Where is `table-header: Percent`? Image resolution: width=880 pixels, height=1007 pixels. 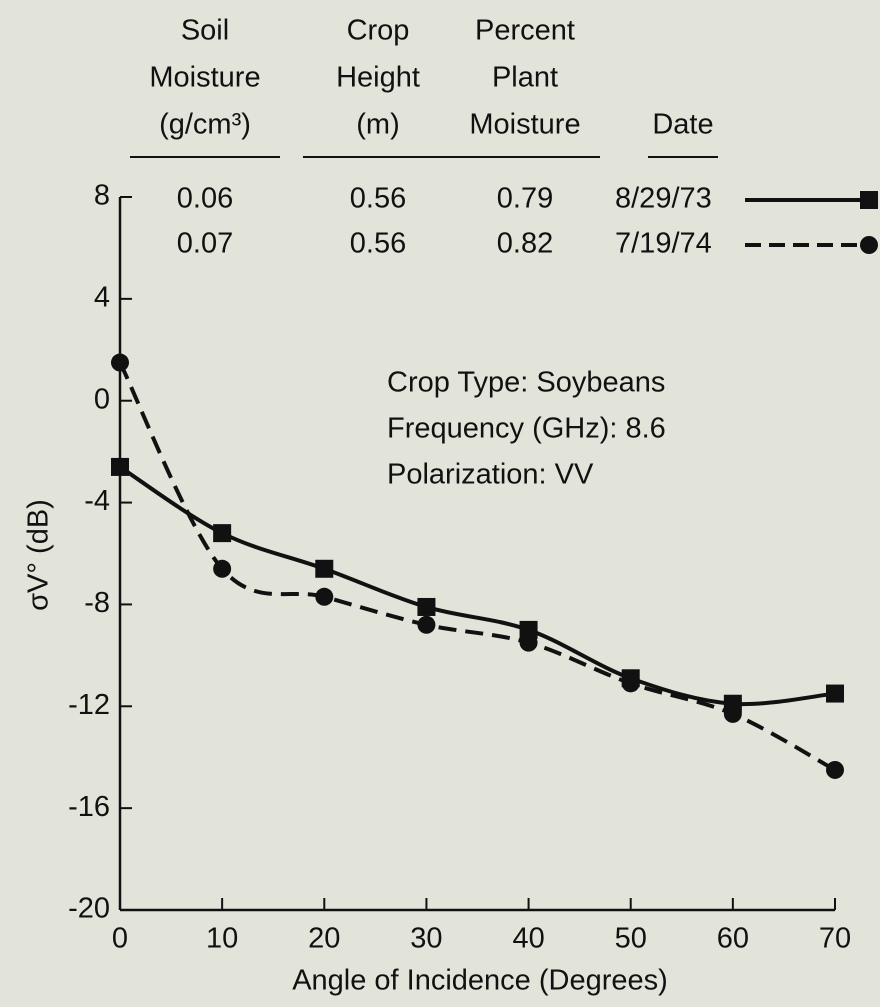
table-header: Percent is located at coordinates (525, 31).